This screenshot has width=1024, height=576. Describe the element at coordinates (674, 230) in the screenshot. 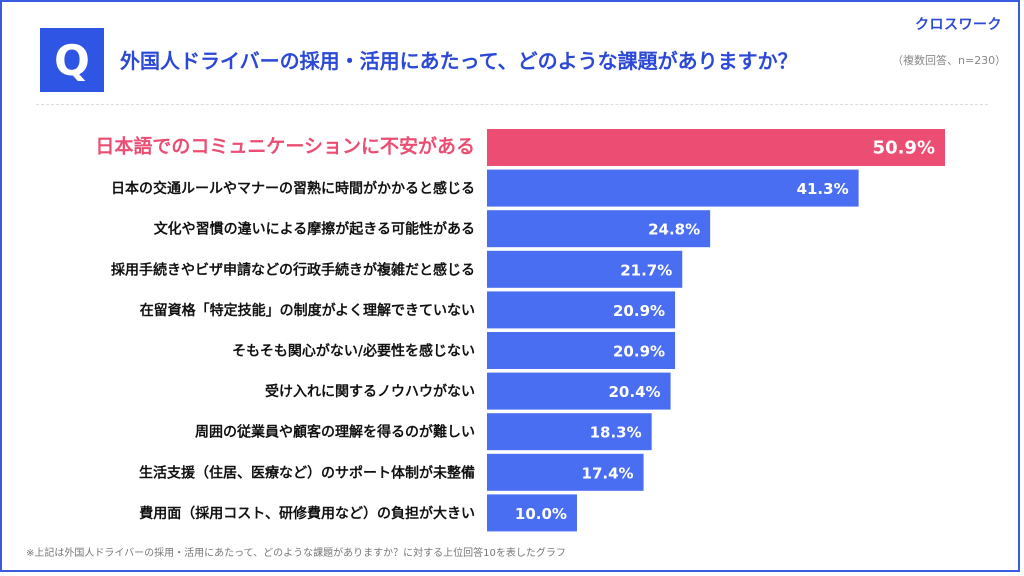

I see `value-label: 24.8%` at that location.